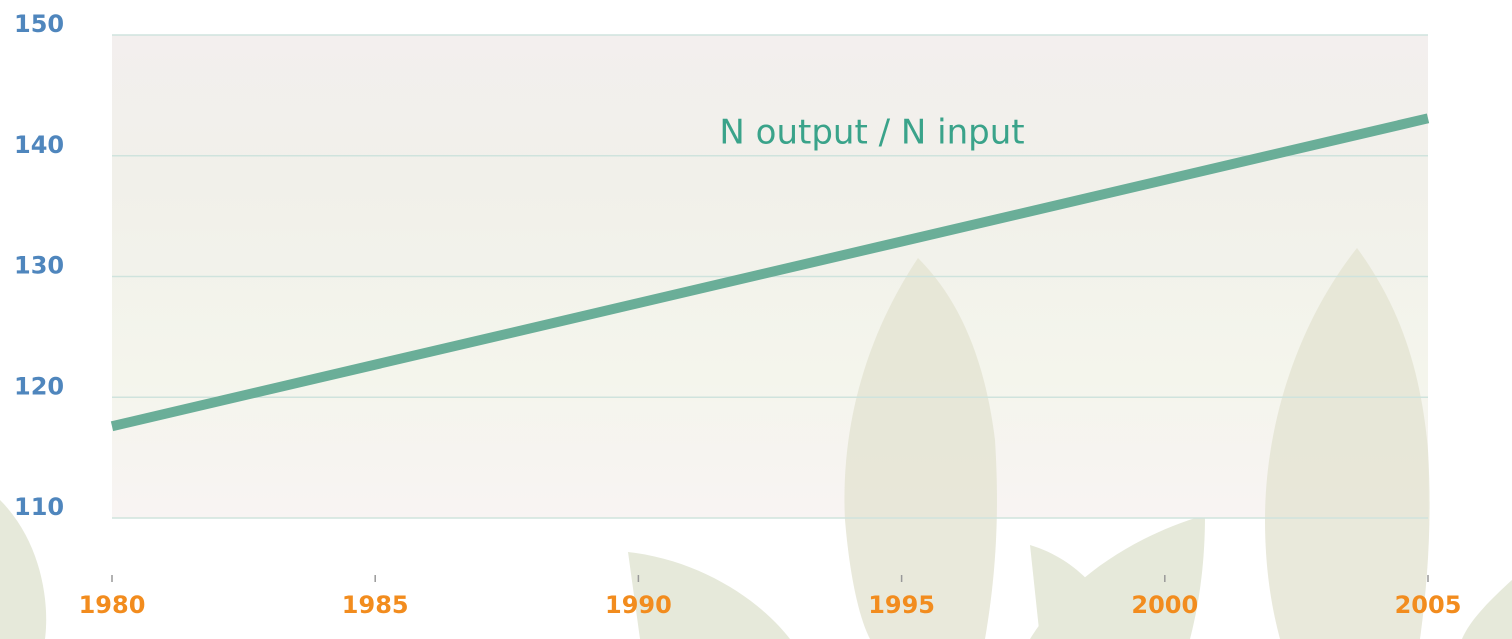 The width and height of the screenshot is (1512, 639). What do you see at coordinates (39, 386) in the screenshot?
I see `y-tick-label: 120` at bounding box center [39, 386].